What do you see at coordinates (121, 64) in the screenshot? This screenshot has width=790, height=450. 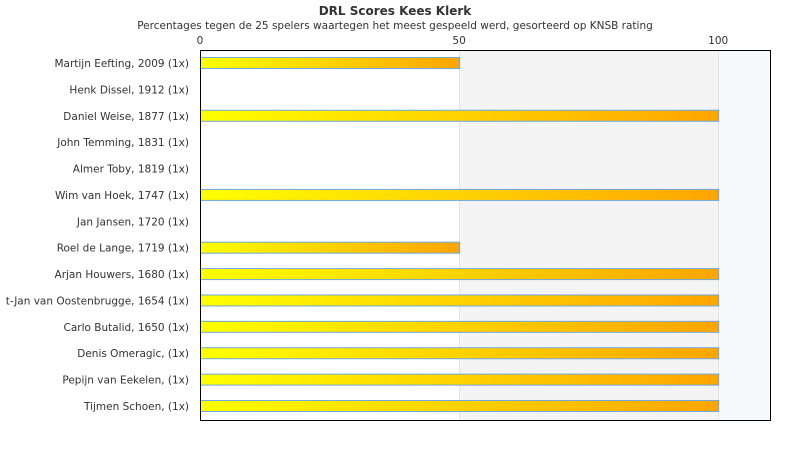 I see `category-label: Martijn Eefting, 2009 (1x)` at bounding box center [121, 64].